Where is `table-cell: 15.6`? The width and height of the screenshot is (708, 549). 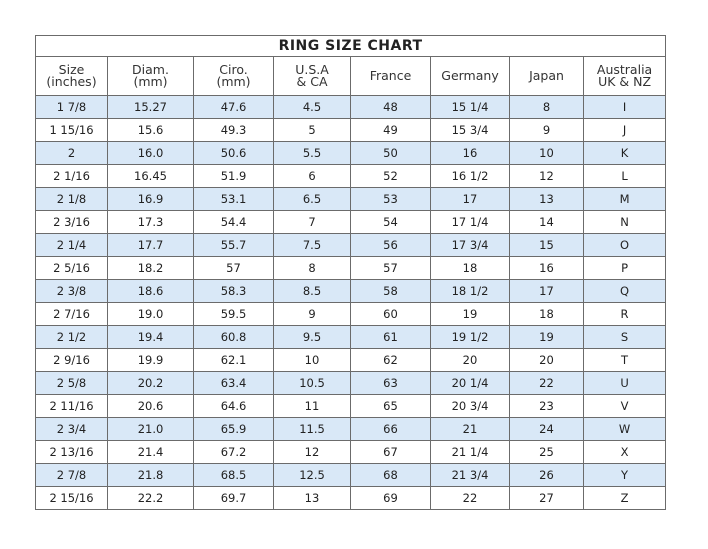 table-cell: 15.6 is located at coordinates (150, 130).